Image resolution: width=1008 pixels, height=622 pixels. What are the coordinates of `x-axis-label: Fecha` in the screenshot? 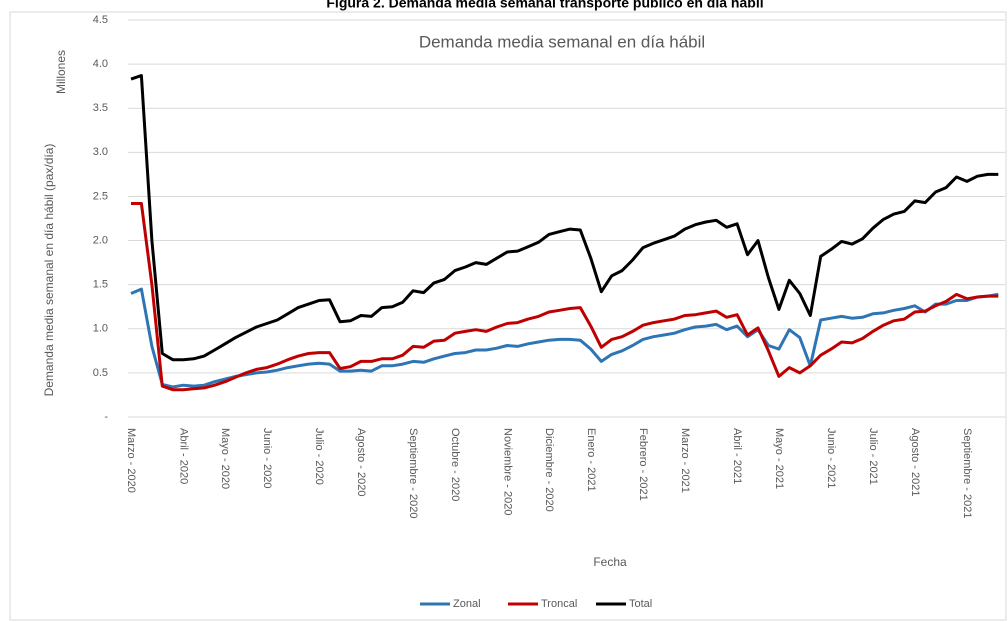 It's located at (610, 562).